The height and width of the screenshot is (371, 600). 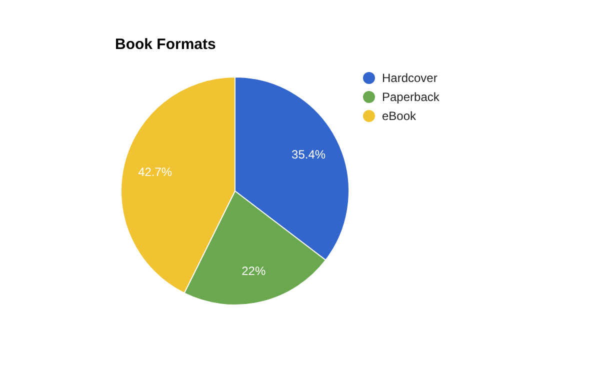 What do you see at coordinates (399, 115) in the screenshot?
I see `legend-label: eBook` at bounding box center [399, 115].